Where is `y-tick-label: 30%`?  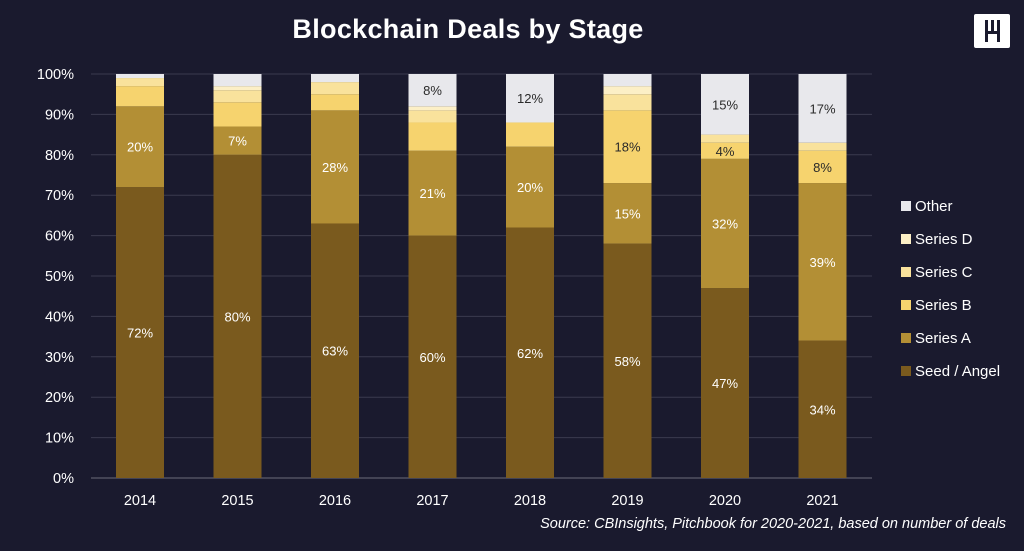 y-tick-label: 30% is located at coordinates (59, 358).